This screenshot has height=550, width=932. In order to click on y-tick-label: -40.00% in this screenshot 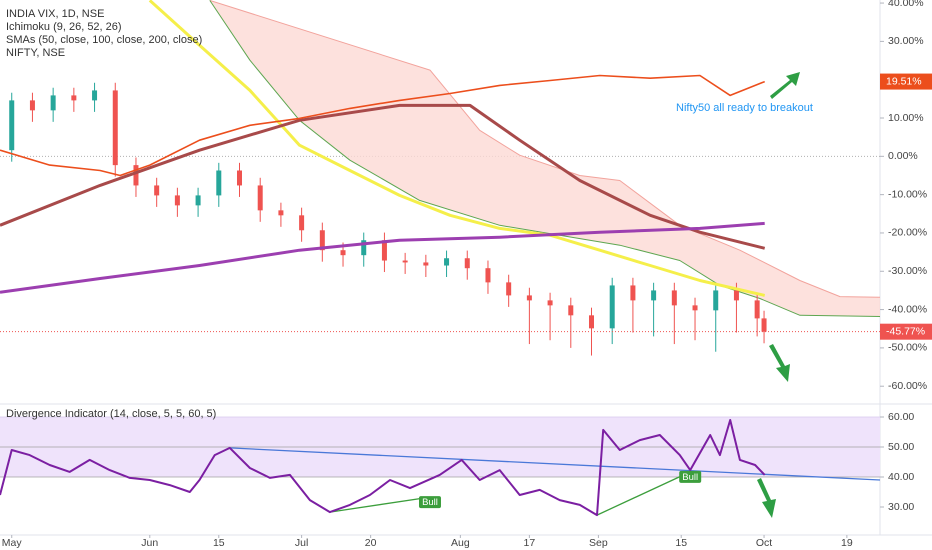, I will do `click(907, 309)`.